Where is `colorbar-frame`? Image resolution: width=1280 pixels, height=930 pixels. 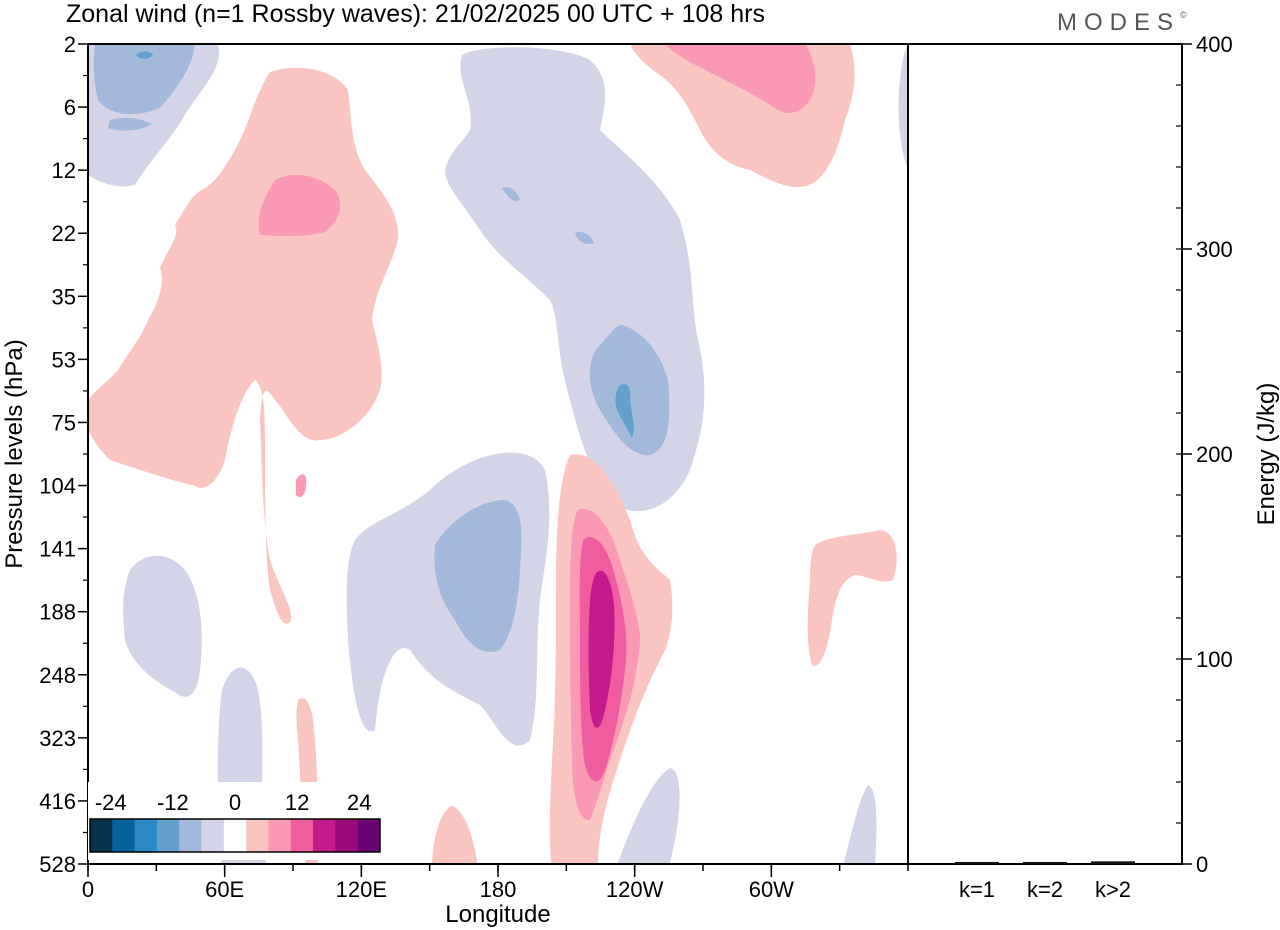
colorbar-frame is located at coordinates (235, 835).